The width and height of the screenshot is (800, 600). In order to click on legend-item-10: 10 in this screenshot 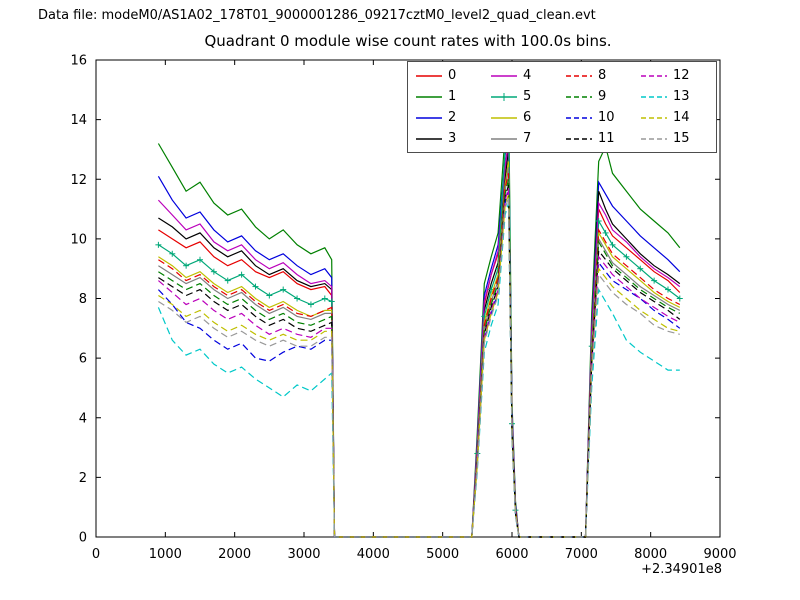, I will do `click(599, 117)`.